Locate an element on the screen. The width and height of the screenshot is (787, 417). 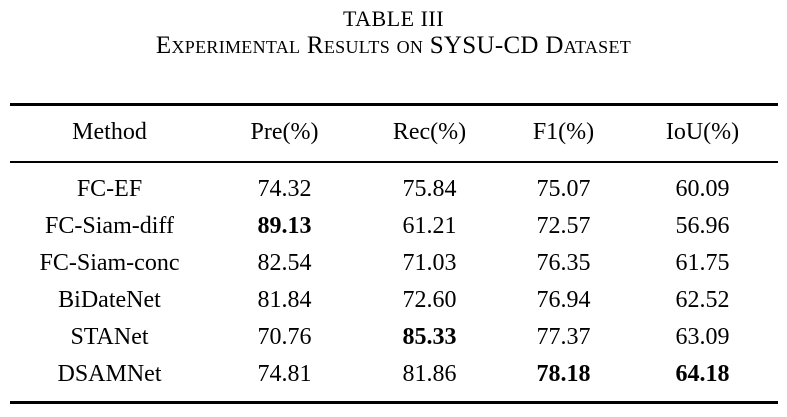
method-cell: BiDateNet is located at coordinates (109, 300).